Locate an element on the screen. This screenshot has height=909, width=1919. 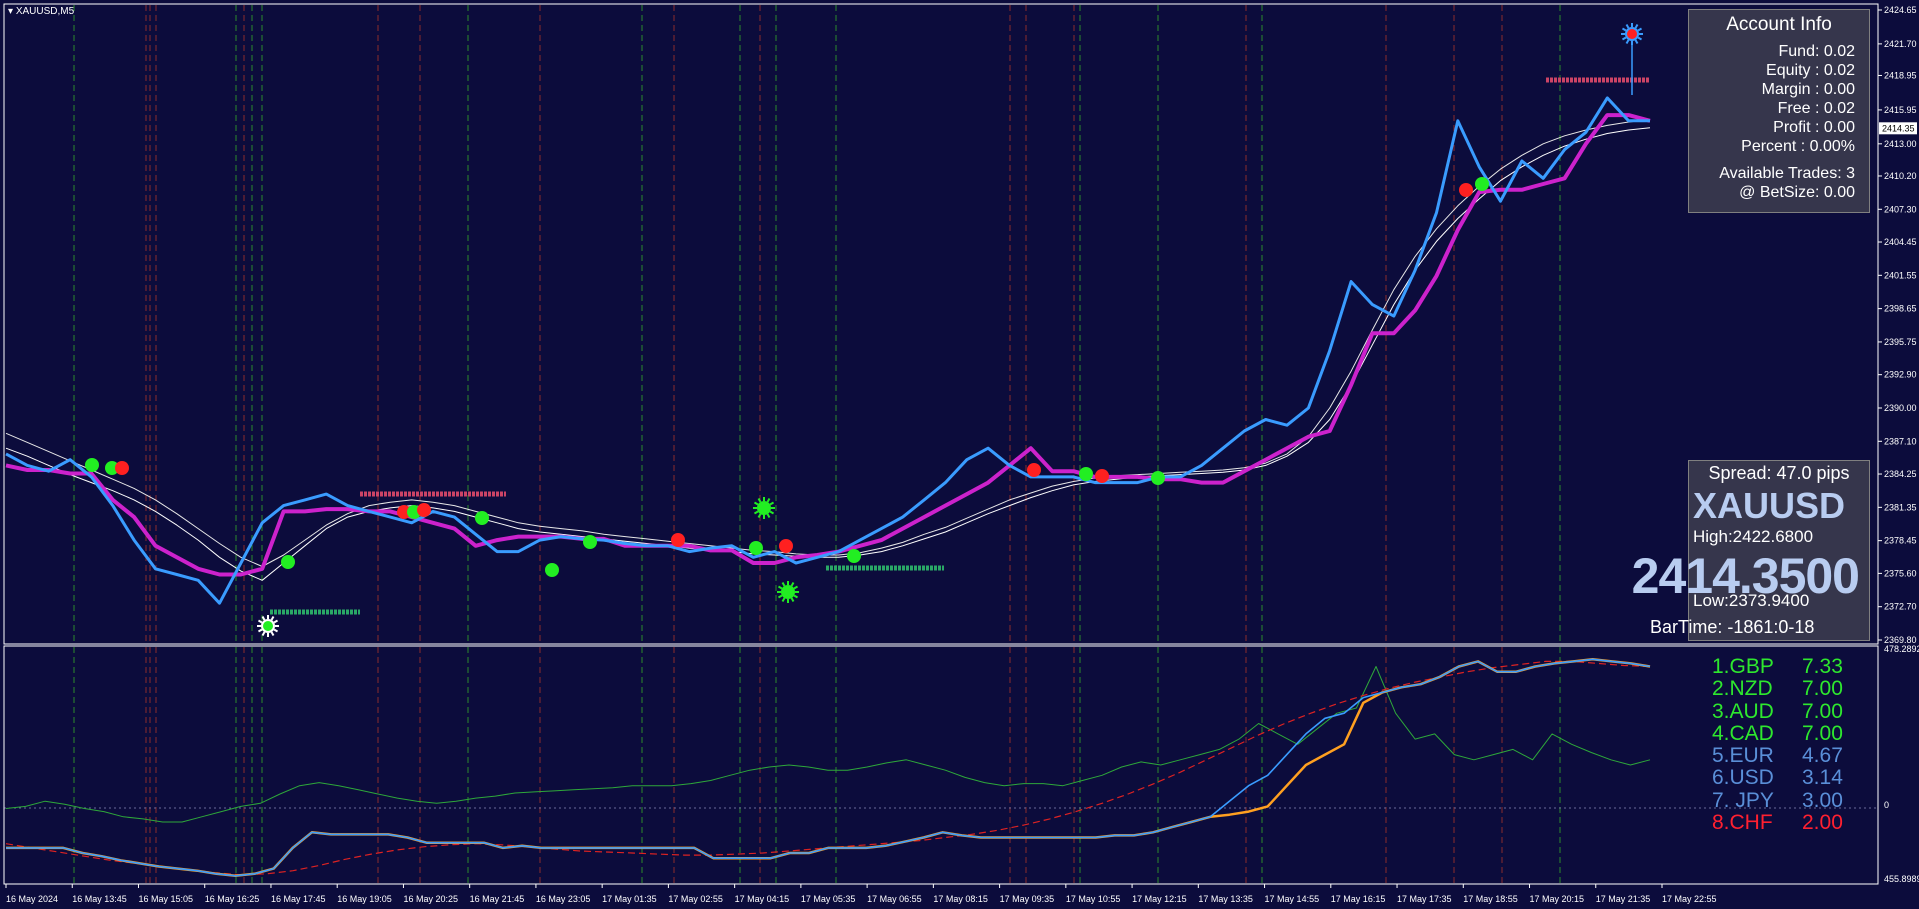
currency-value: 7.00 is located at coordinates (1822, 689).